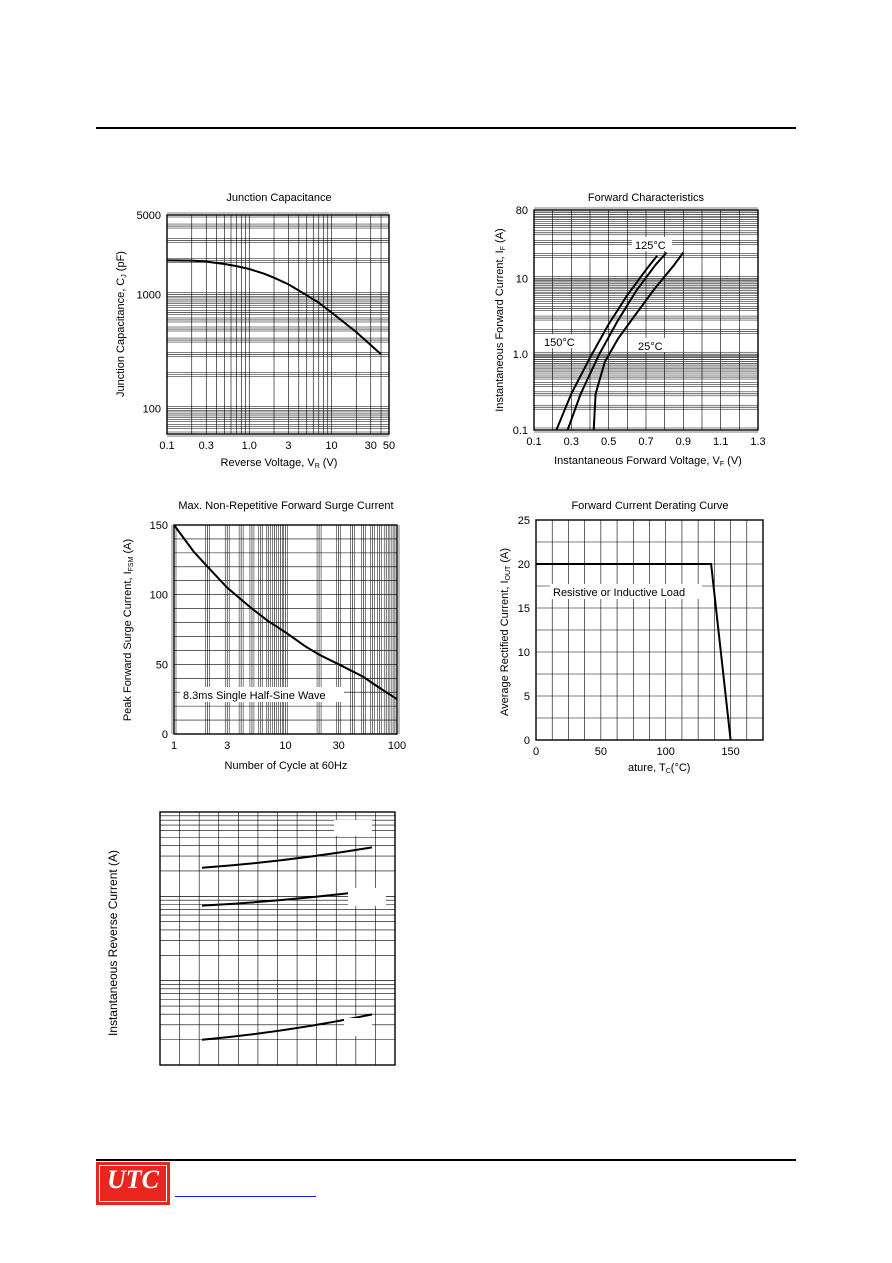 The image size is (892, 1263). Describe the element at coordinates (133, 1179) in the screenshot. I see `logo-text: UTC` at that location.